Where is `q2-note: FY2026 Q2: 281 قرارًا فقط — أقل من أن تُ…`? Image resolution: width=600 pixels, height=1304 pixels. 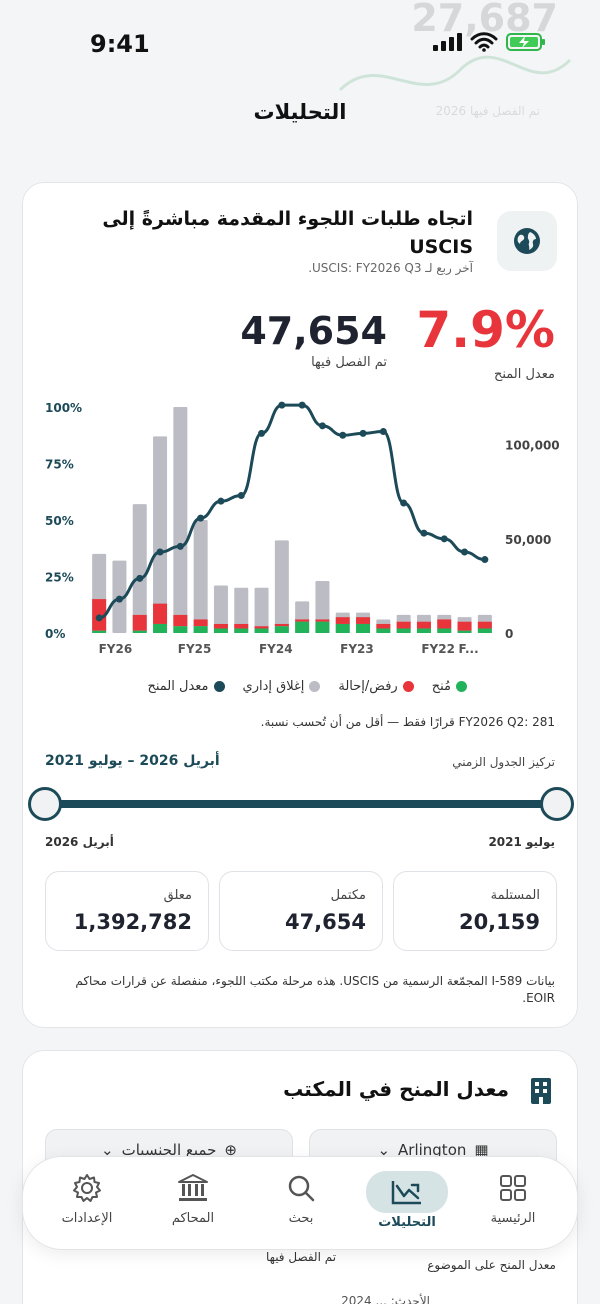 q2-note: FY2026 Q2: 281 قرارًا فقط — أقل من أن تُ… is located at coordinates (407, 722).